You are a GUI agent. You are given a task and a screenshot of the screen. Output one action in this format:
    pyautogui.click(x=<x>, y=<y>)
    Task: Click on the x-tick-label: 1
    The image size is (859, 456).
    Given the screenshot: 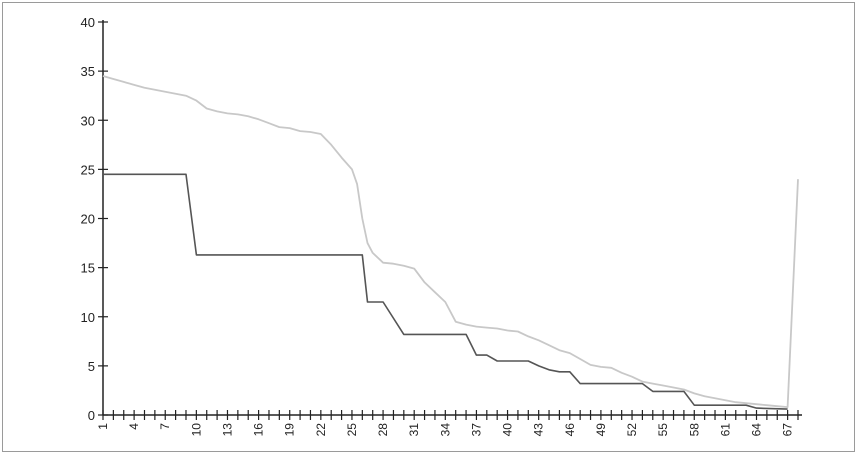 What is the action you would take?
    pyautogui.click(x=103, y=426)
    